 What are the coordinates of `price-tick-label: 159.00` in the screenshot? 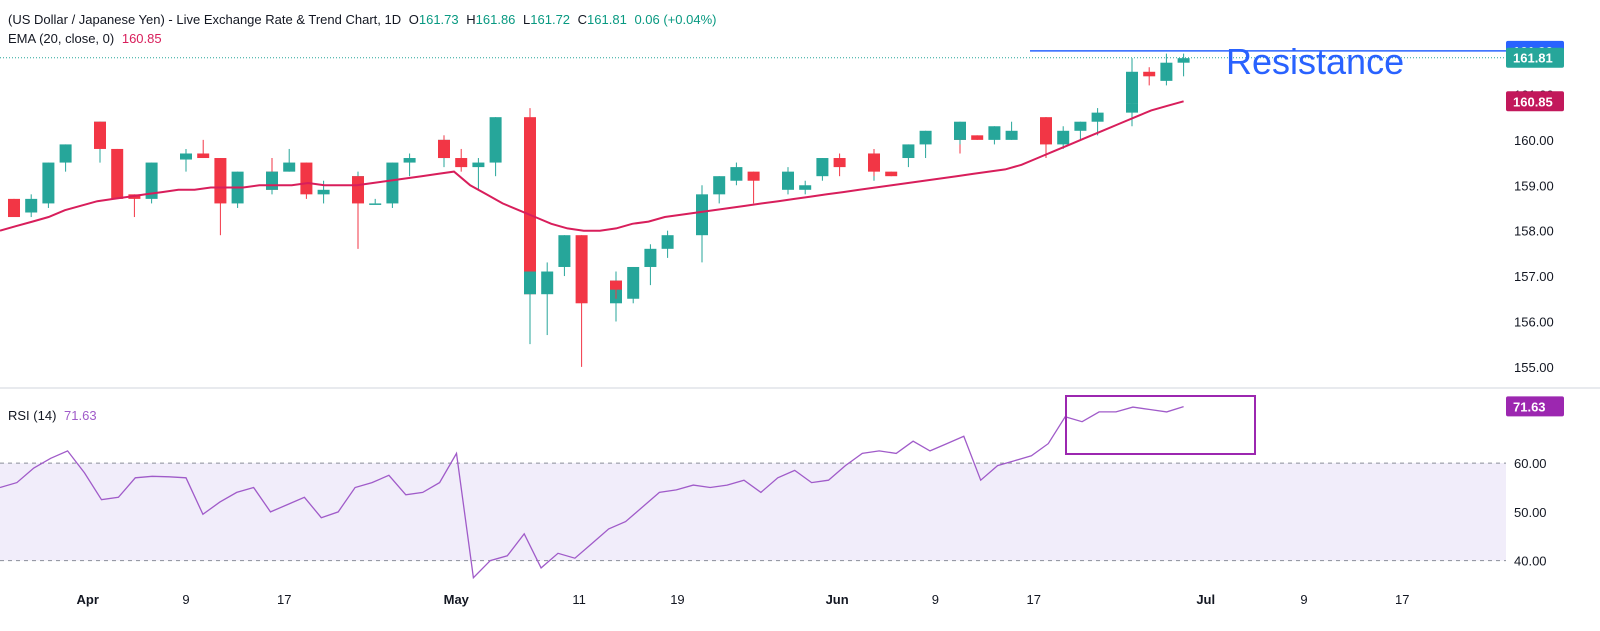 It's located at (1534, 185).